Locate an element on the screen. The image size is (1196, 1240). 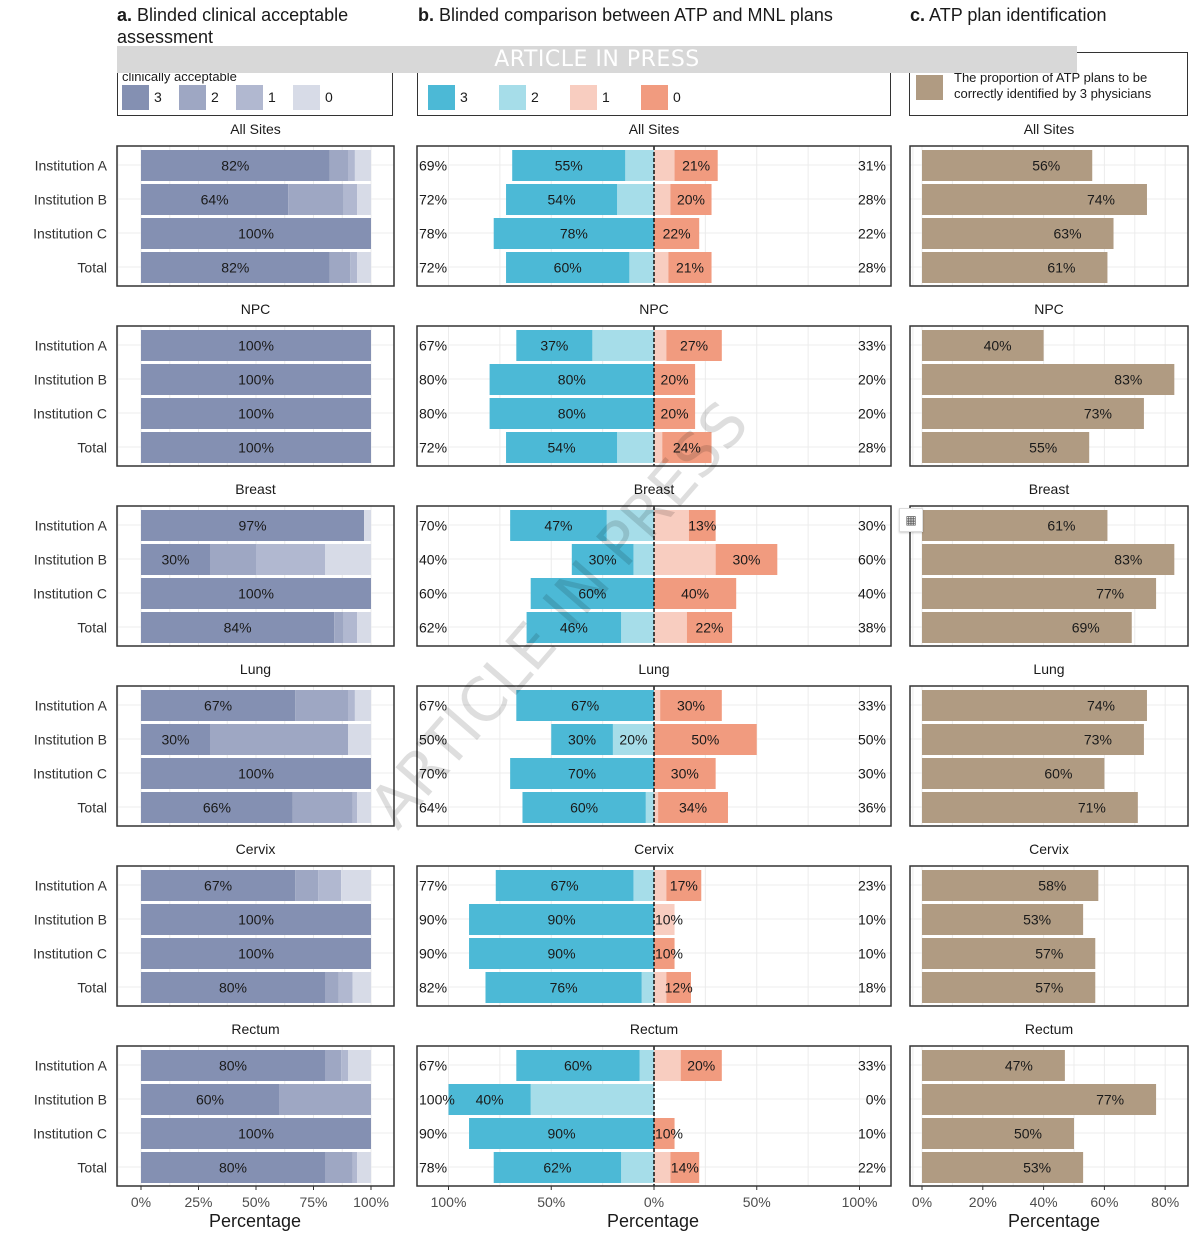
category-label: Institution B is located at coordinates (70, 380).